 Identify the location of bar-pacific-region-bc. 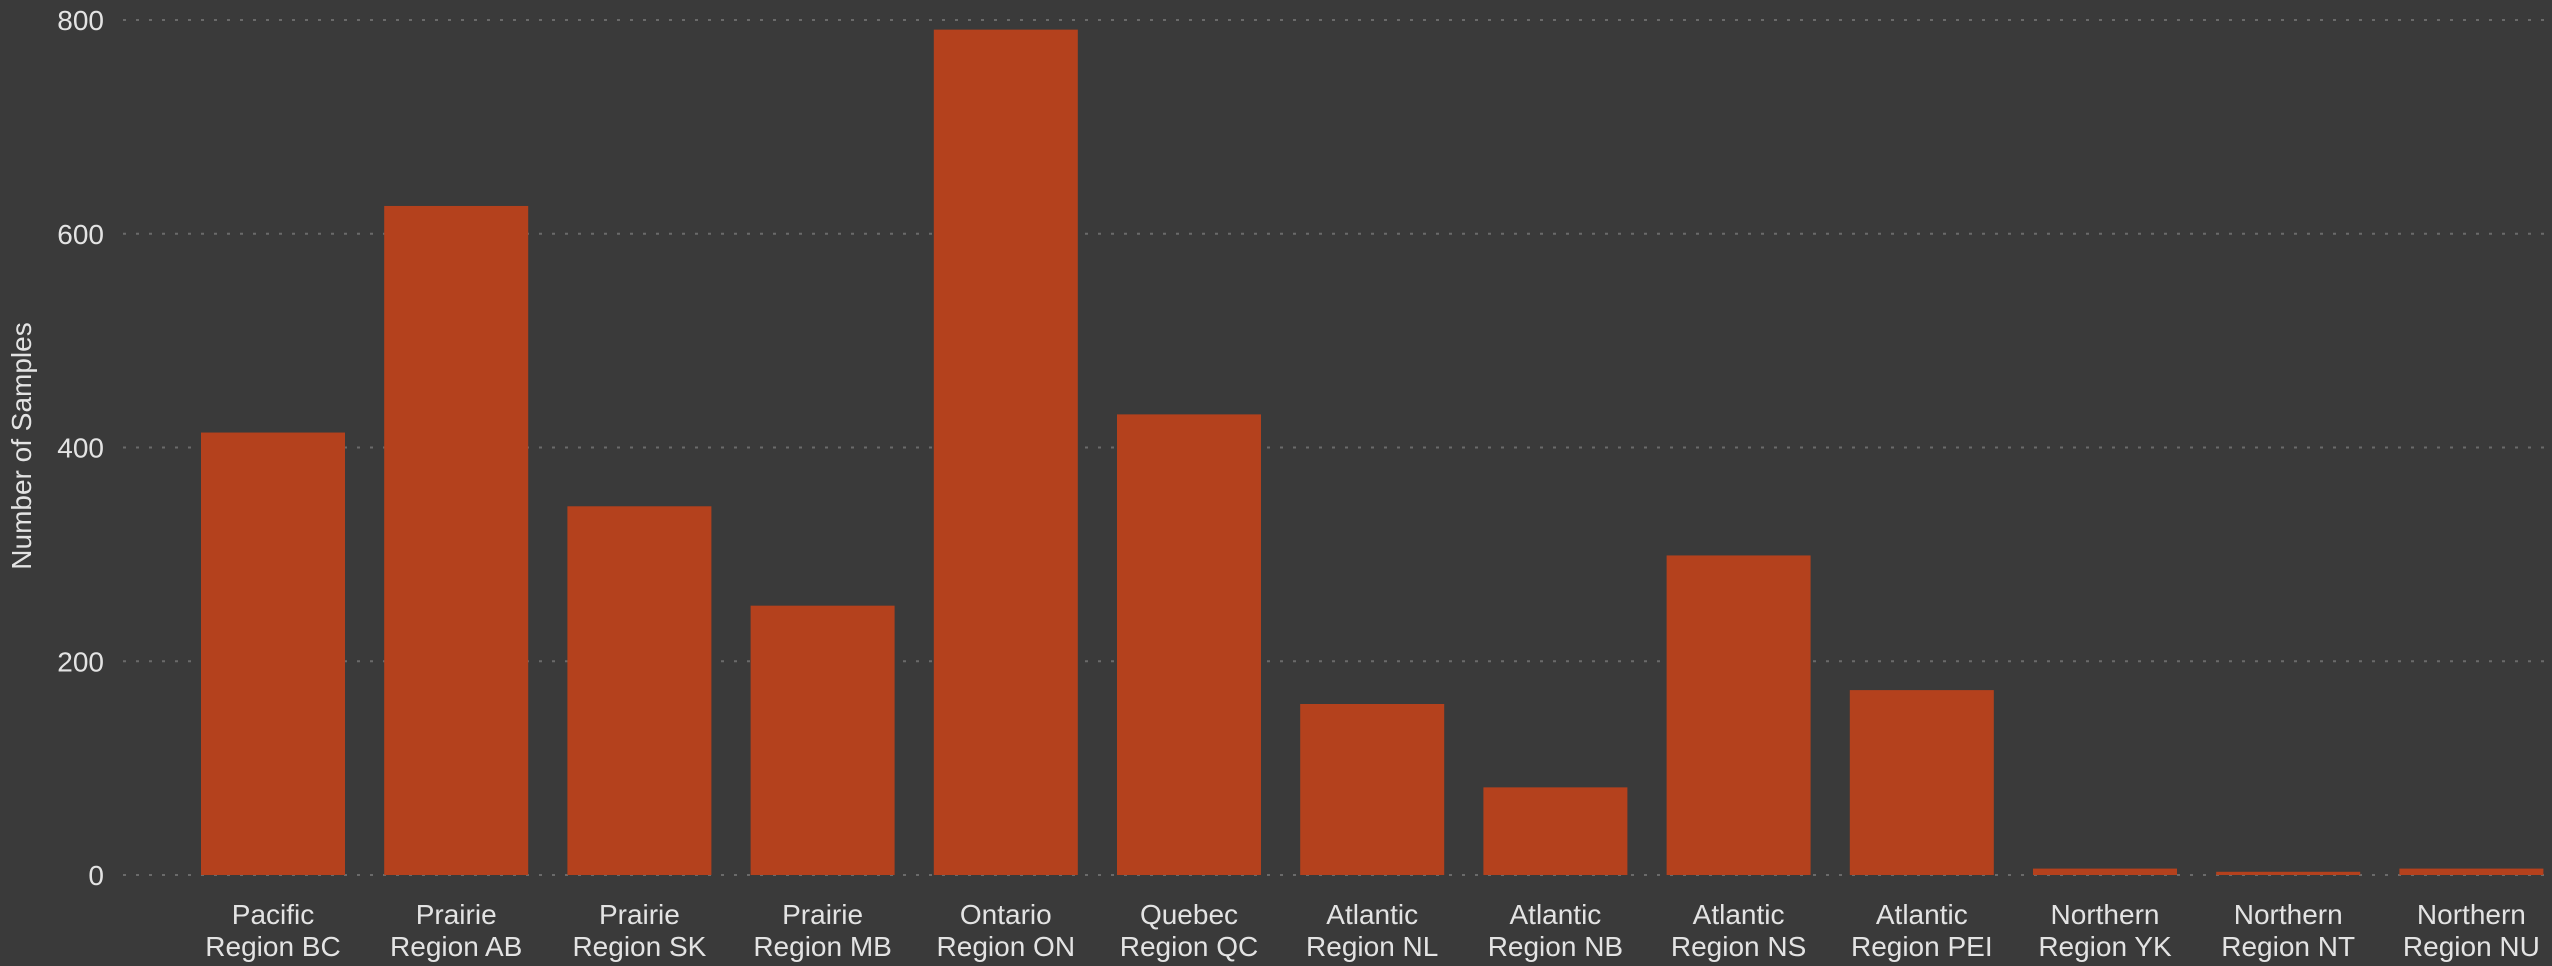
(273, 653).